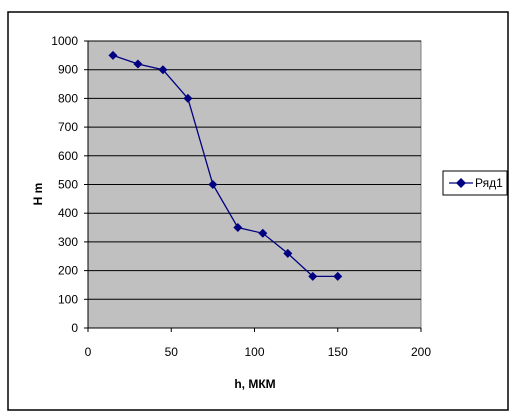  Describe the element at coordinates (64, 41) in the screenshot. I see `y-tick-label: 1000` at that location.